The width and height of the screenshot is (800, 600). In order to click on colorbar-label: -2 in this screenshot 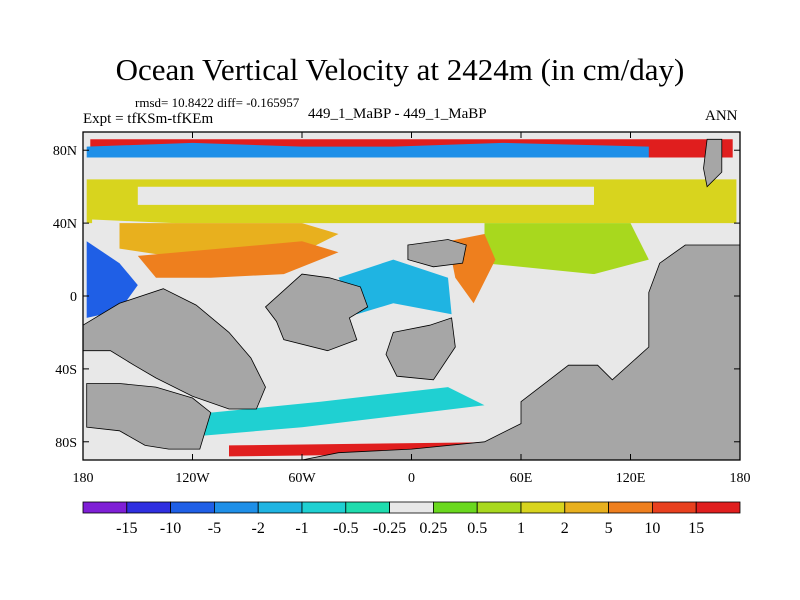, I will do `click(258, 528)`.